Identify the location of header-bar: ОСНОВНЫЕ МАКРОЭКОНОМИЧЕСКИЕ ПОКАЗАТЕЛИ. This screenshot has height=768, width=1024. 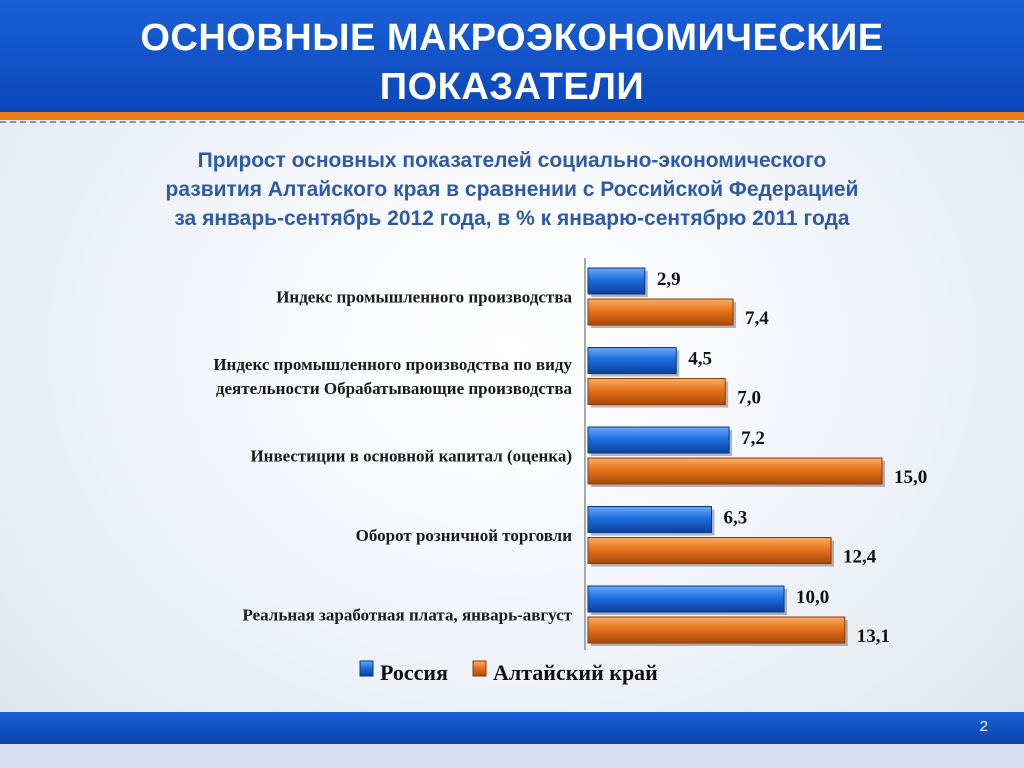
(512, 56).